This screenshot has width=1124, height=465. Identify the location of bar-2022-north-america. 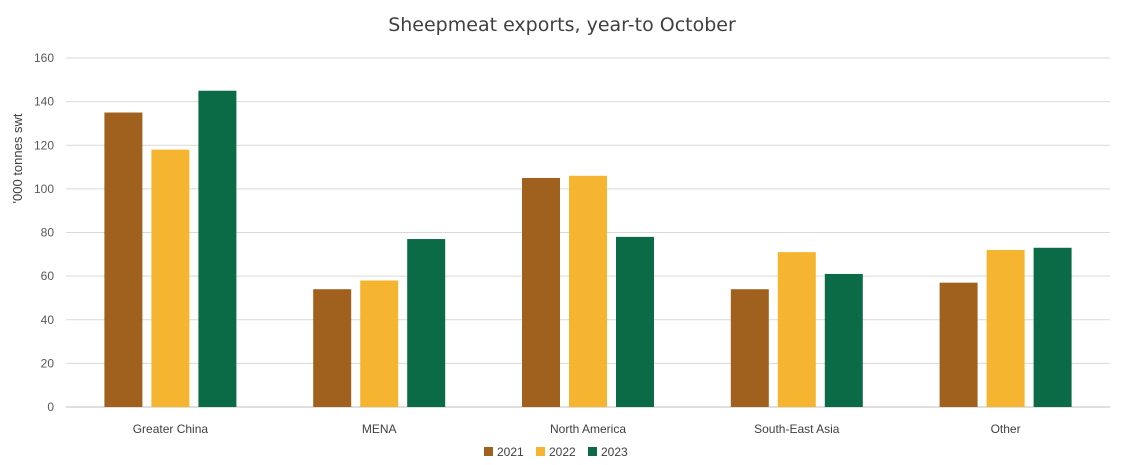
(588, 291).